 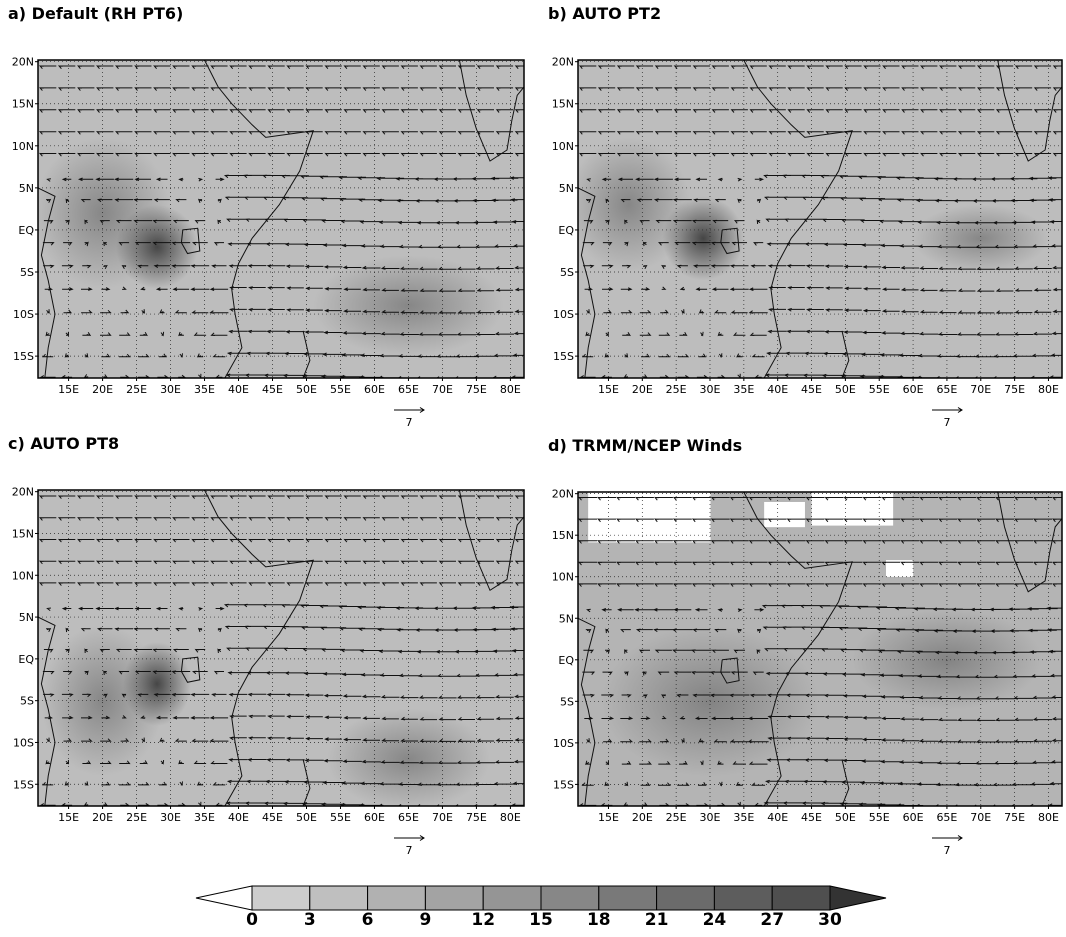 What do you see at coordinates (947, 422) in the screenshot?
I see `reference-label: 7` at bounding box center [947, 422].